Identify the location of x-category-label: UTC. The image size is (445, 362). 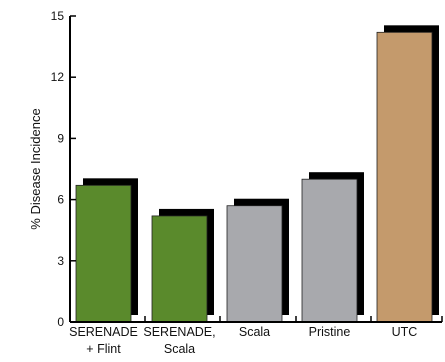
(405, 332).